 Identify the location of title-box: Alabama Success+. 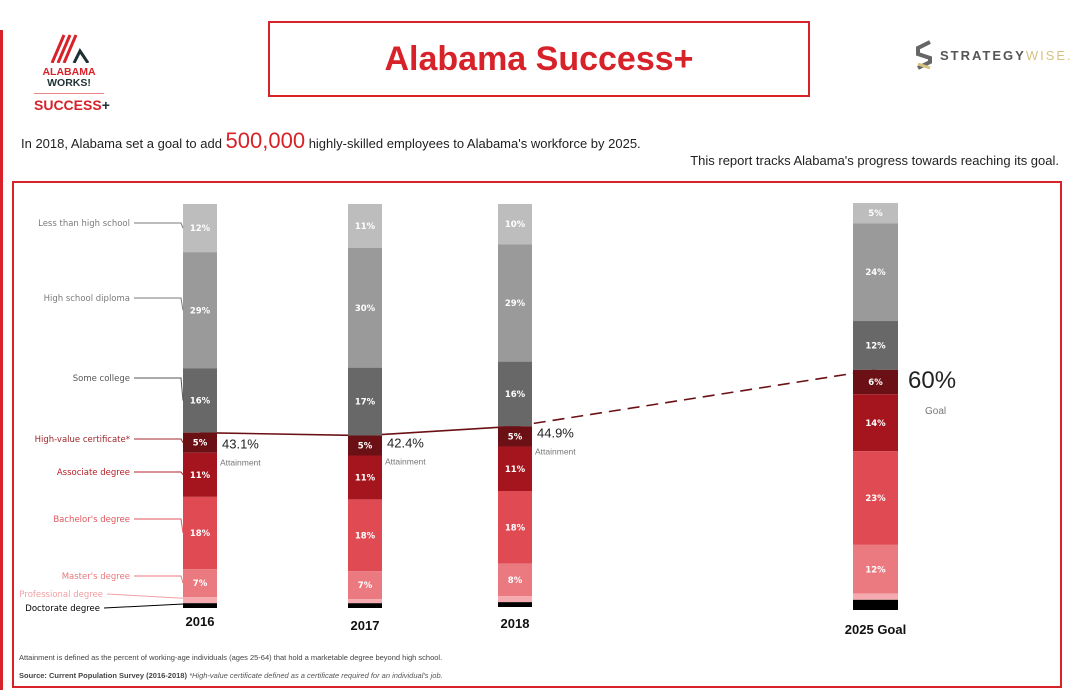
(539, 59).